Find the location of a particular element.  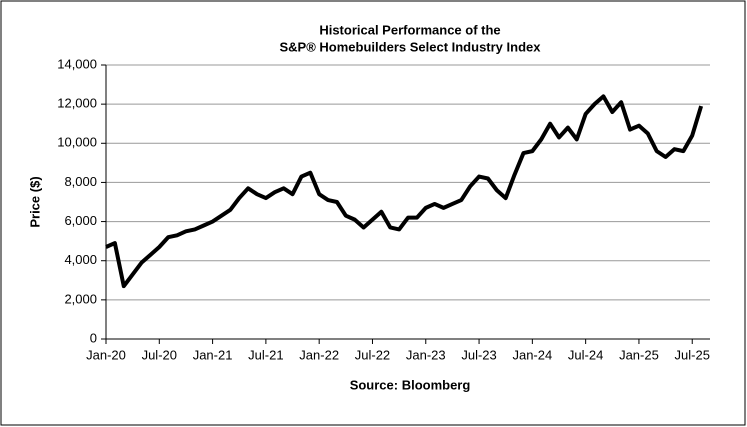

x-tick-label: Jul-24 is located at coordinates (585, 354).